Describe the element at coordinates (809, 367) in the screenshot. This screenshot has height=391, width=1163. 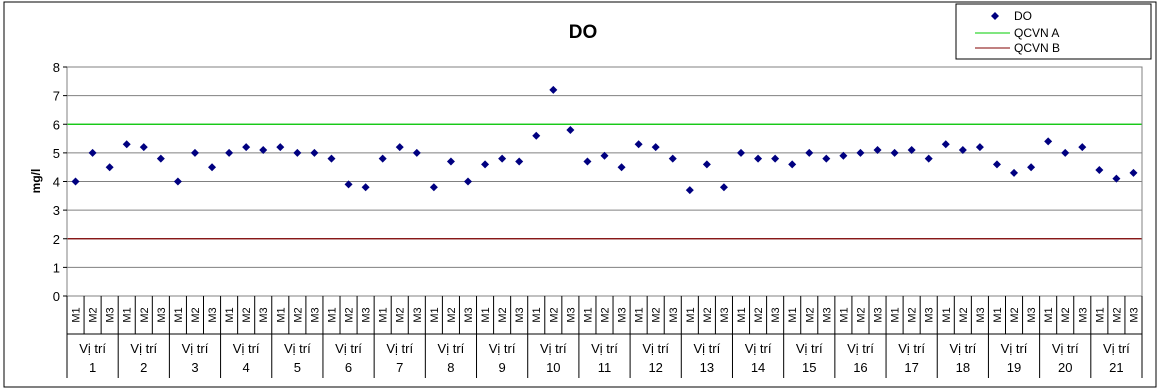
I see `x-group-number: 15` at that location.